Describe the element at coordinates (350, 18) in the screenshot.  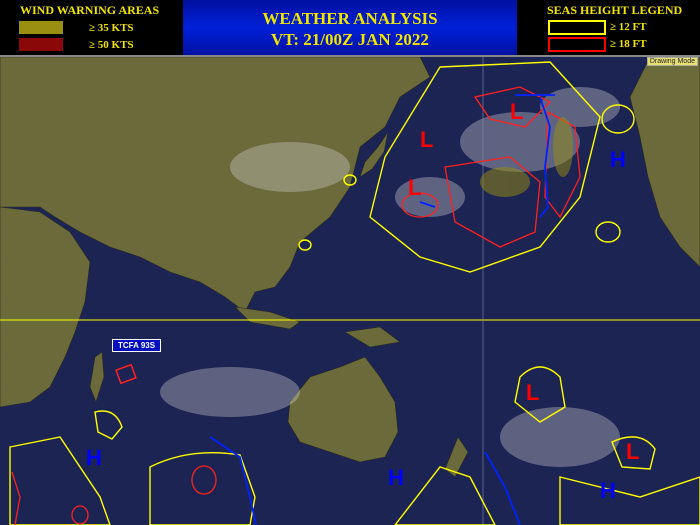
I see `page-title: WEATHER ANALYSIS` at that location.